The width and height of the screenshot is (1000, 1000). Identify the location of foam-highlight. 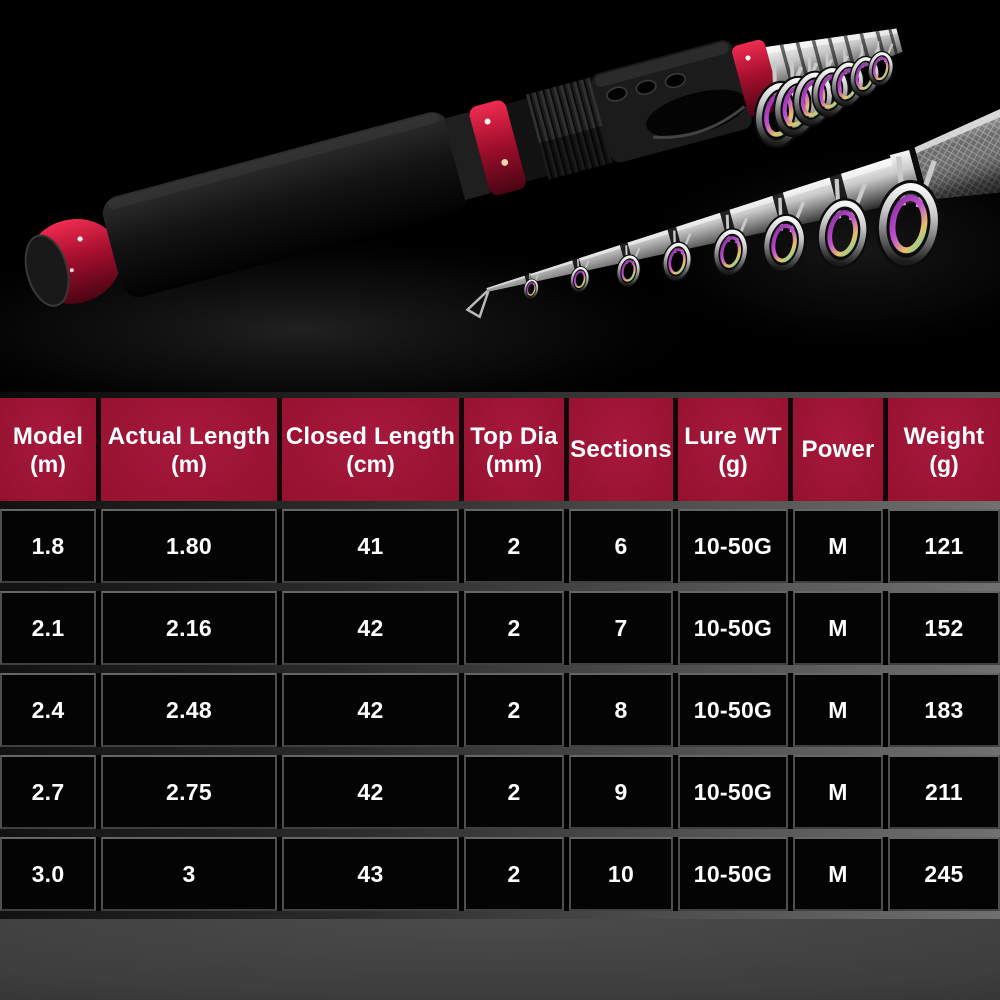
(273, 161).